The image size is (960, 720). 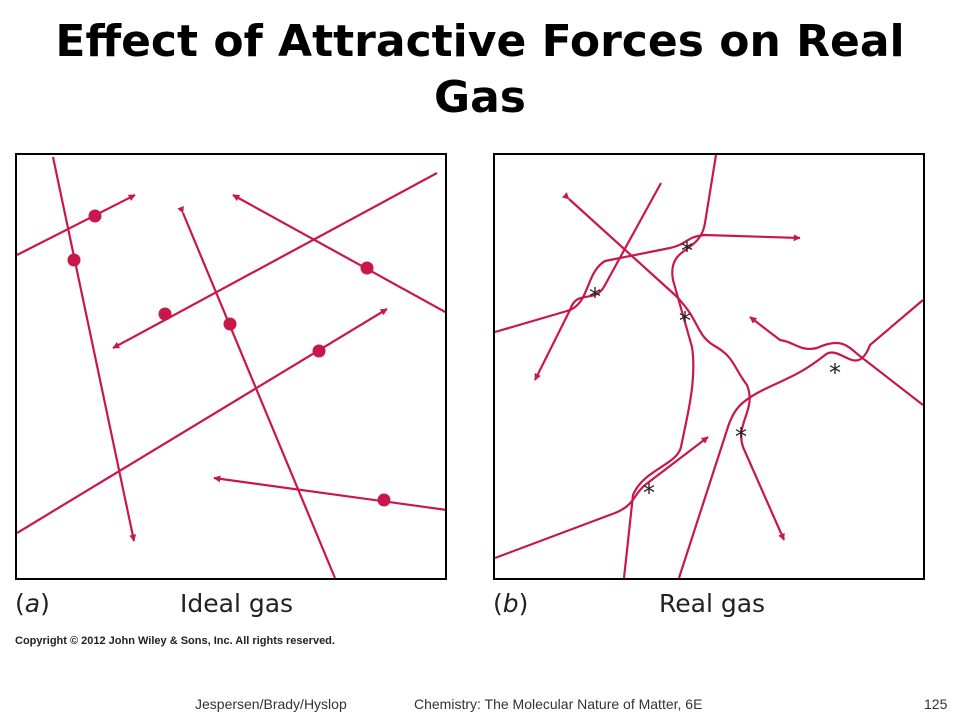 I want to click on panel-b-letter: b, so click(x=510, y=603).